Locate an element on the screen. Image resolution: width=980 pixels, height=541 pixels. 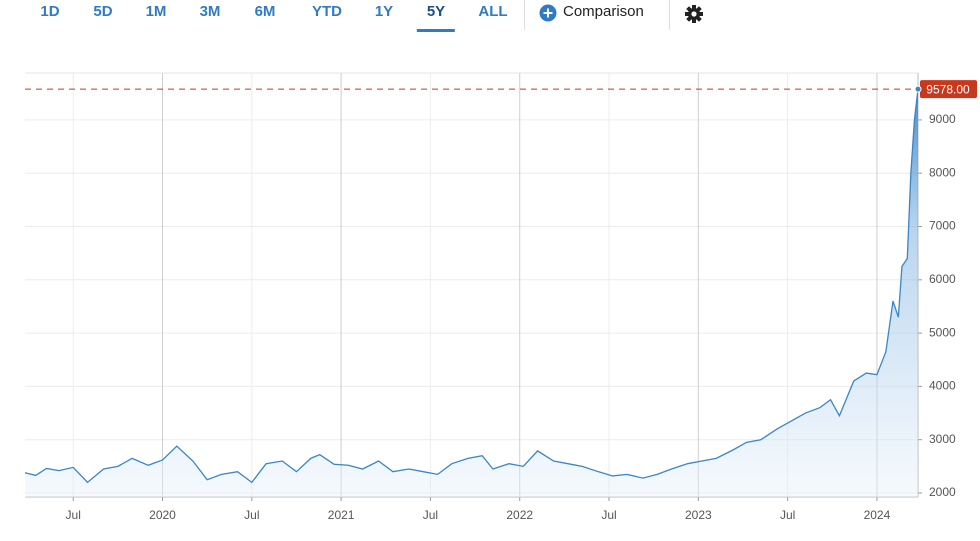
y-tick-label: 7000 is located at coordinates (942, 226).